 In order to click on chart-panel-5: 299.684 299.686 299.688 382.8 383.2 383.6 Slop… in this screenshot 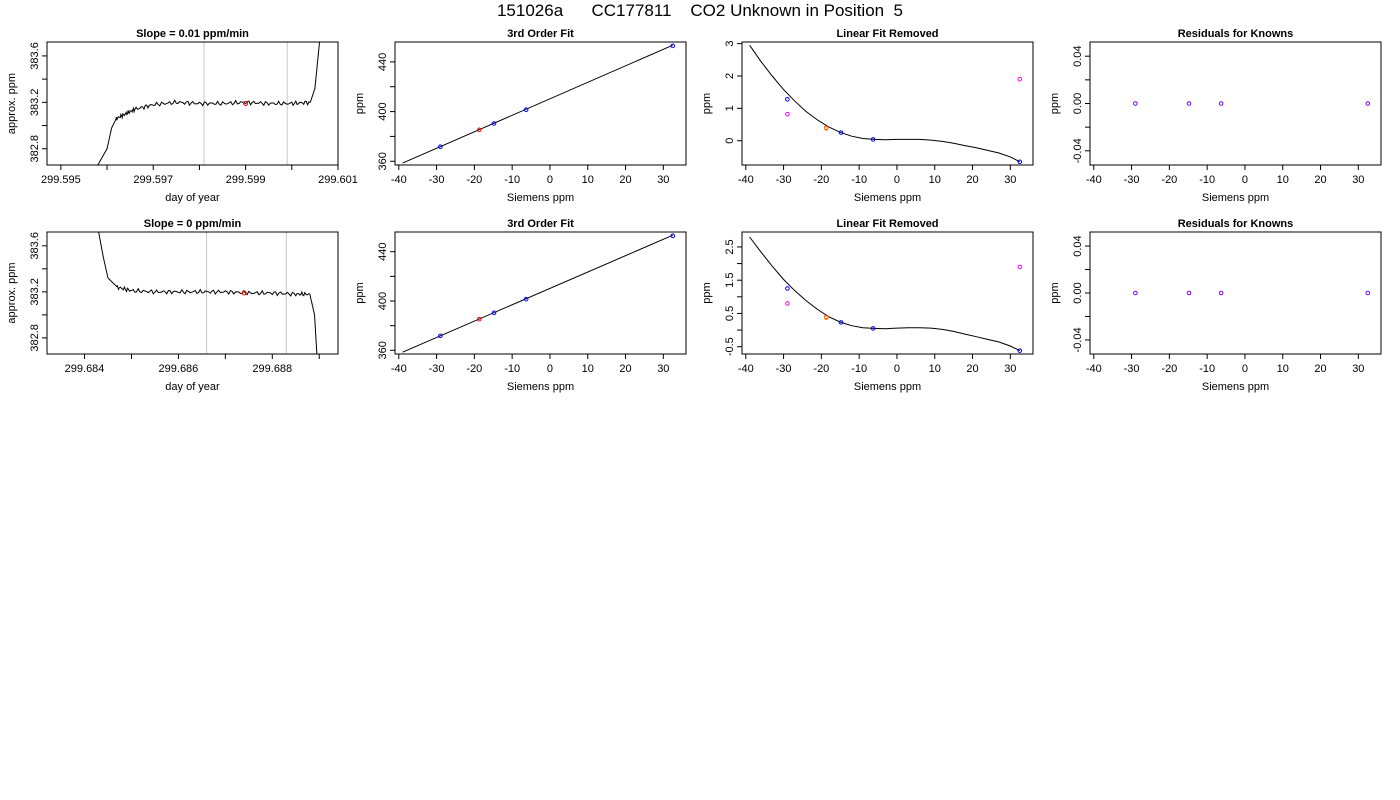, I will do `click(172, 305)`.